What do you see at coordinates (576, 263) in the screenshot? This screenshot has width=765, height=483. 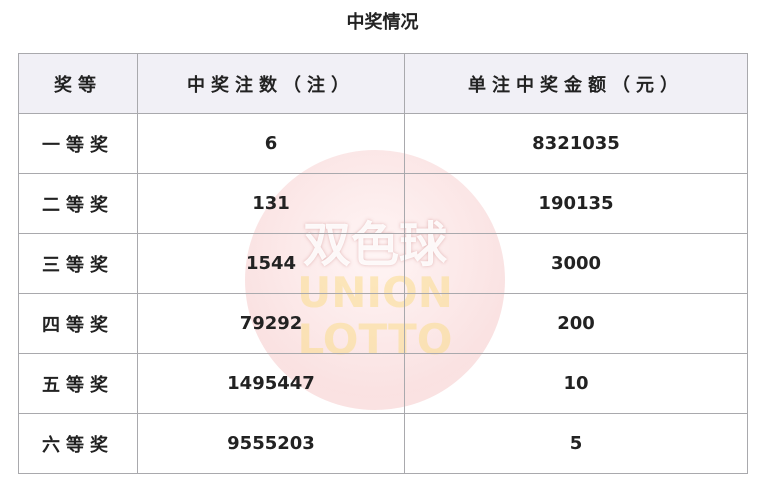 I see `amount-cell: 3000` at bounding box center [576, 263].